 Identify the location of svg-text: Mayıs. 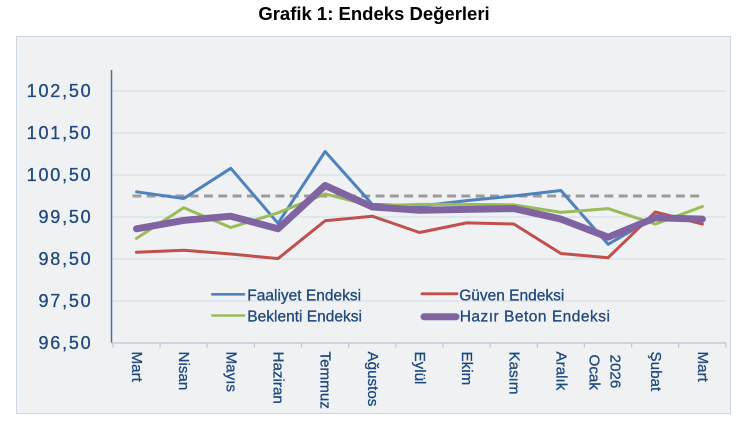
(230, 372).